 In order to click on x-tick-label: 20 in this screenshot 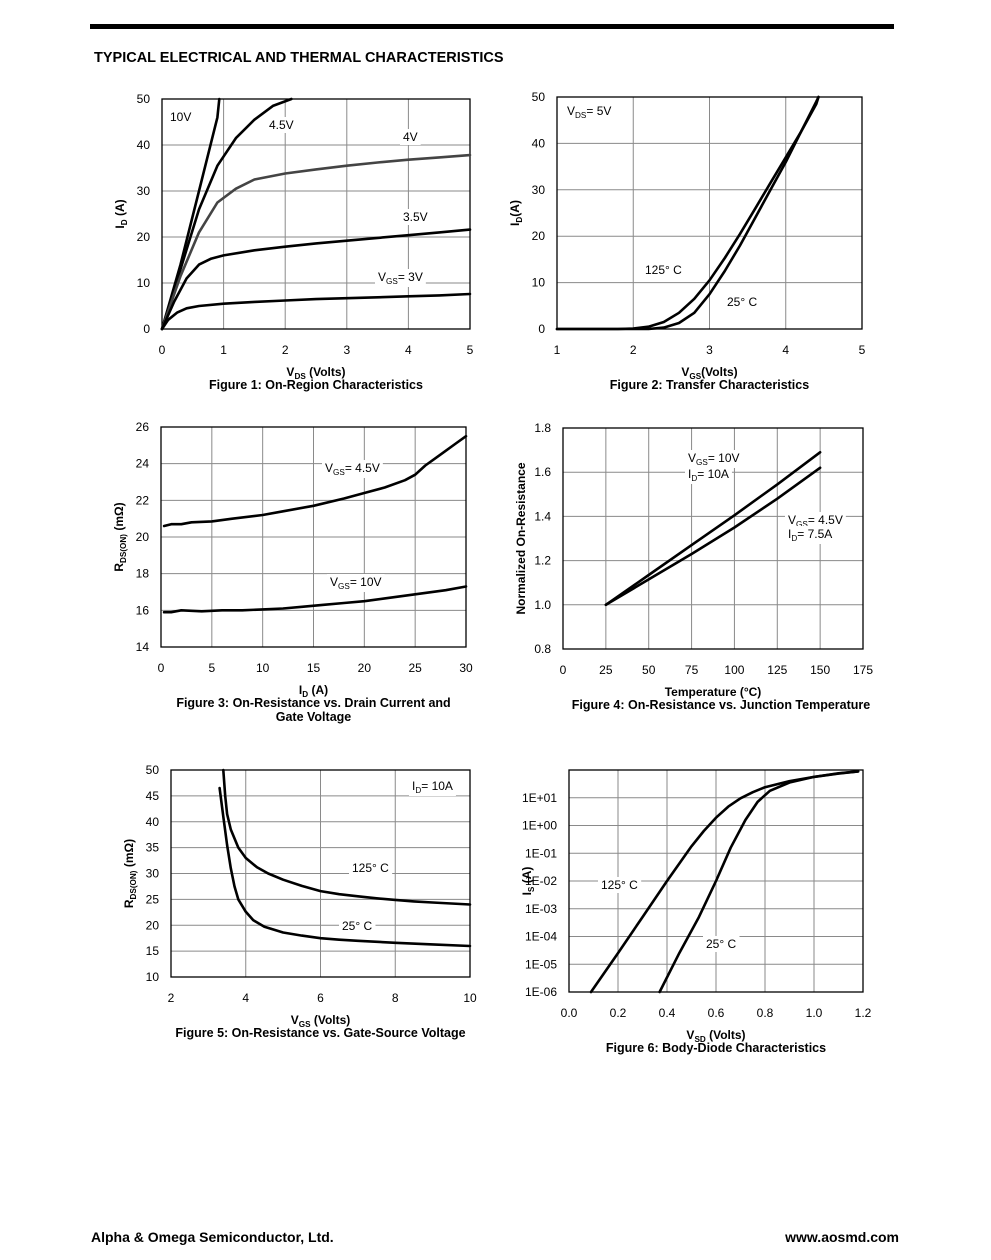, I will do `click(365, 668)`.